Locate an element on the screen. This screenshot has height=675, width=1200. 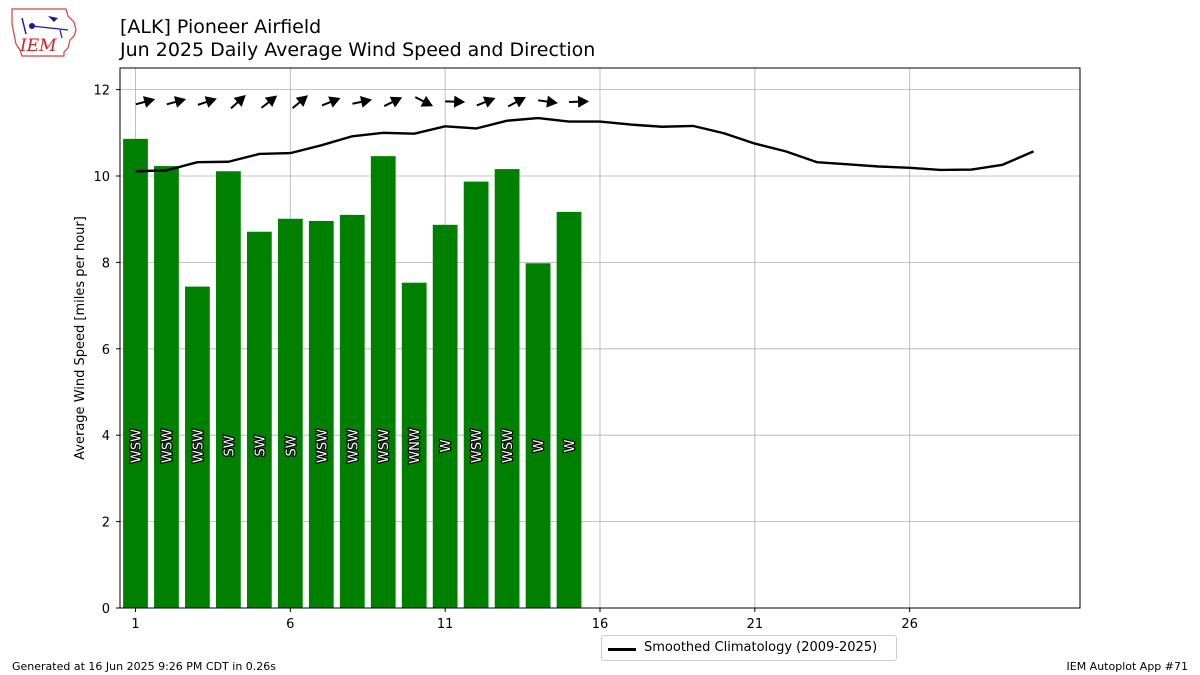
legend: Smoothed Climatology (2009-2025) is located at coordinates (749, 648).